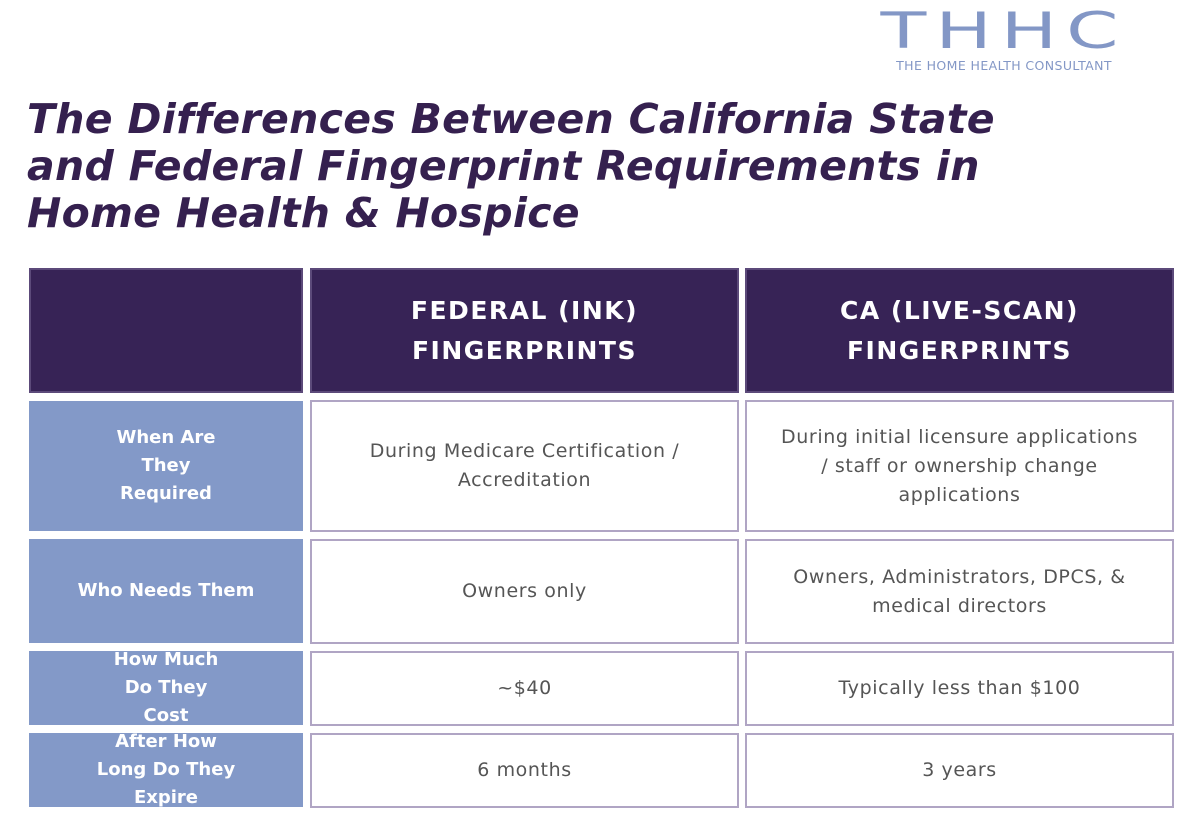 This screenshot has height=821, width=1200. Describe the element at coordinates (166, 687) in the screenshot. I see `row-label: How Much Do They Cost` at that location.